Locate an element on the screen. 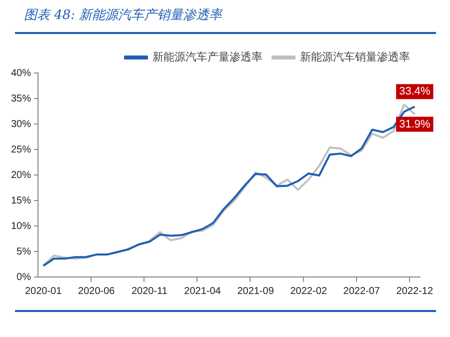 The width and height of the screenshot is (450, 337). x-tick-label: 2021-09 is located at coordinates (255, 291).